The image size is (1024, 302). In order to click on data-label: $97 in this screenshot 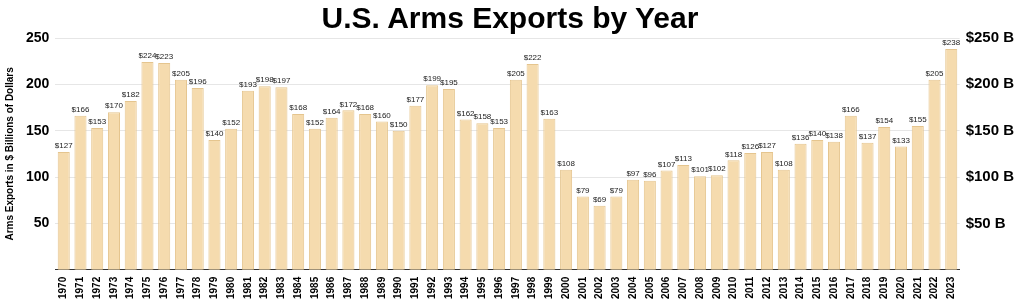, I will do `click(633, 174)`.